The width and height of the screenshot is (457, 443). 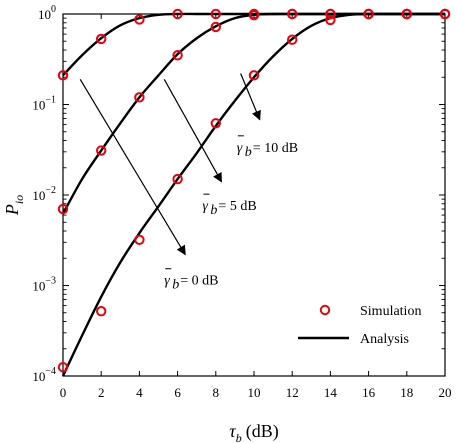 I want to click on y-tick-label: 10⁻¹, so click(x=44, y=104).